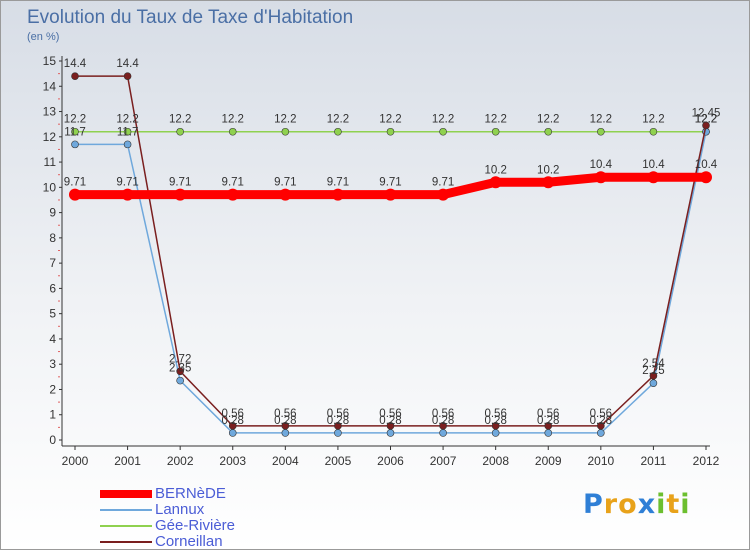  Describe the element at coordinates (75, 461) in the screenshot. I see `x-tick-label: 2000` at that location.